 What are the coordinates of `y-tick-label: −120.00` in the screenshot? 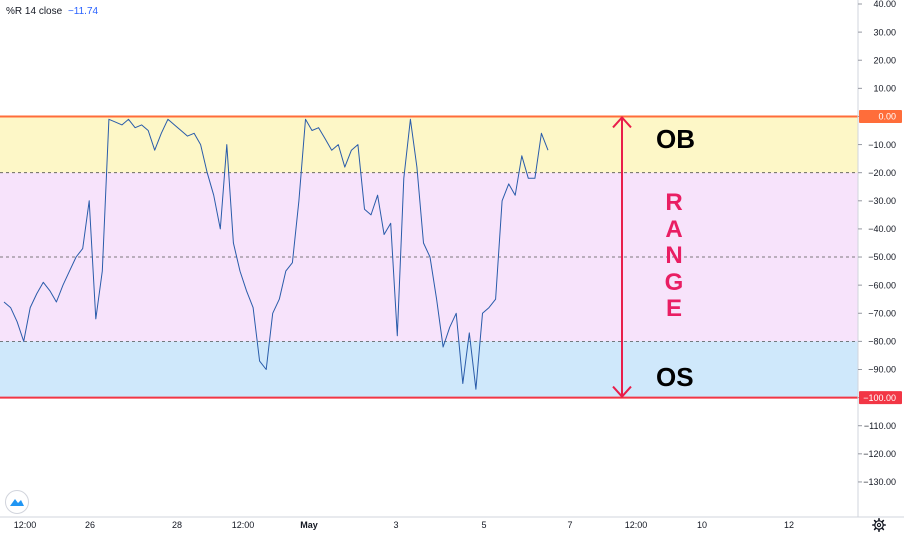 It's located at (879, 454).